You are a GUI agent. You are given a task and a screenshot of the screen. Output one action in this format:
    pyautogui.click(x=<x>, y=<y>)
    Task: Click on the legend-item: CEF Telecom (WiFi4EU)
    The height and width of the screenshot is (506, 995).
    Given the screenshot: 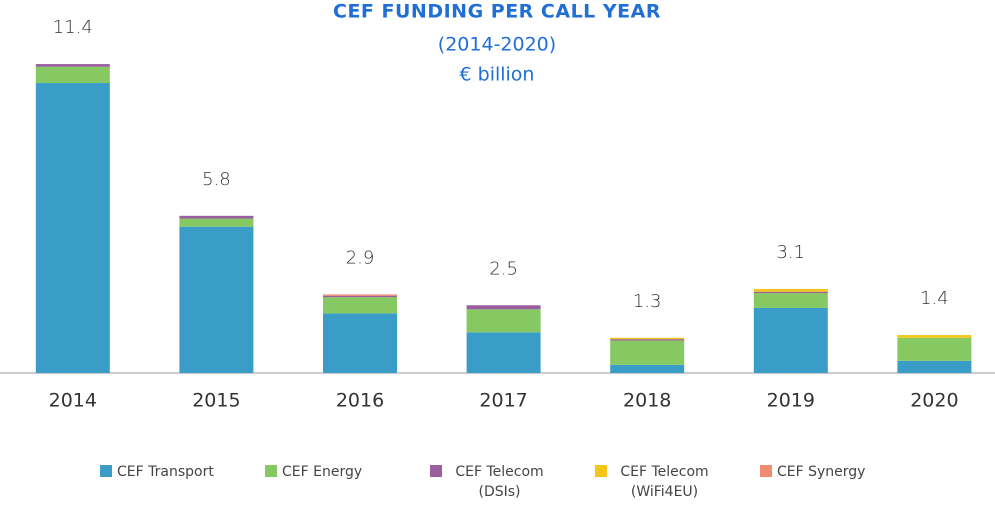 What is the action you would take?
    pyautogui.click(x=677, y=482)
    